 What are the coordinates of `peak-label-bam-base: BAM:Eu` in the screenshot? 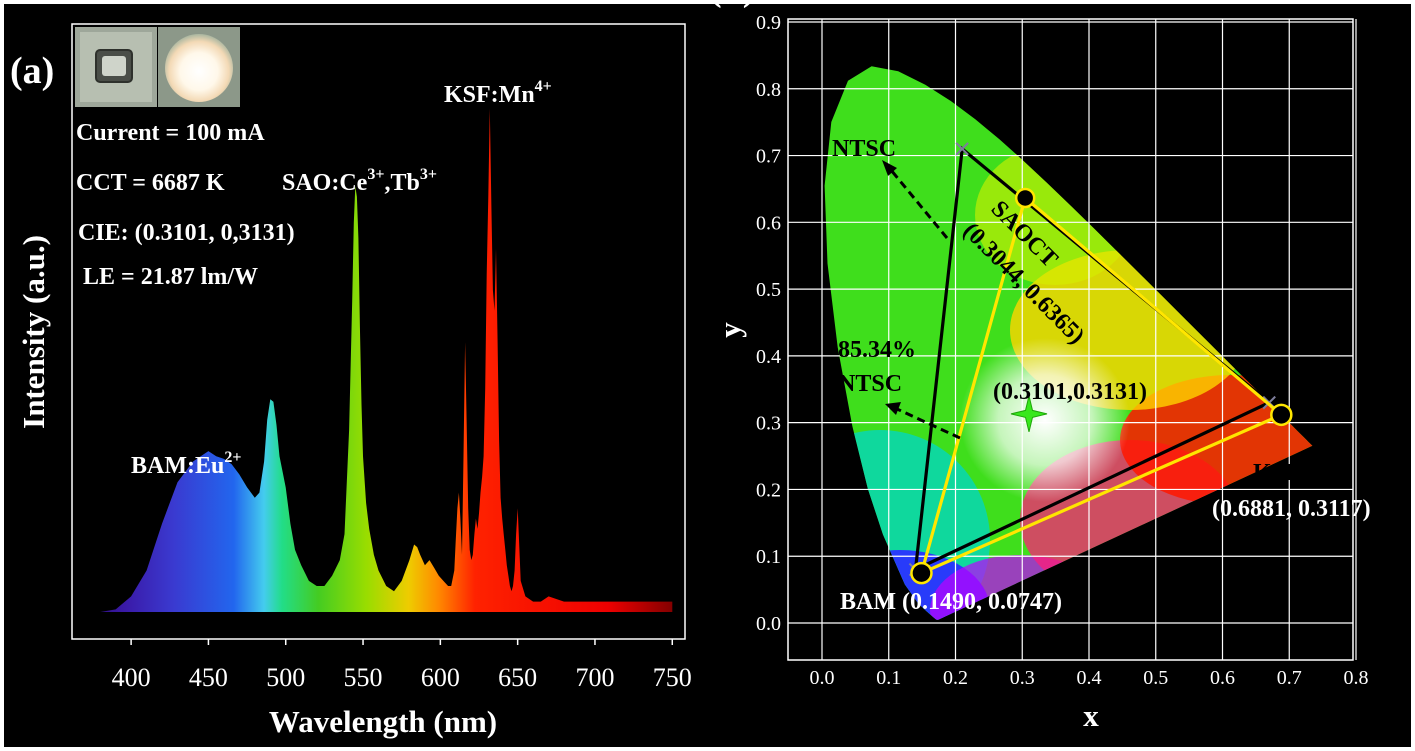 It's located at (177, 466).